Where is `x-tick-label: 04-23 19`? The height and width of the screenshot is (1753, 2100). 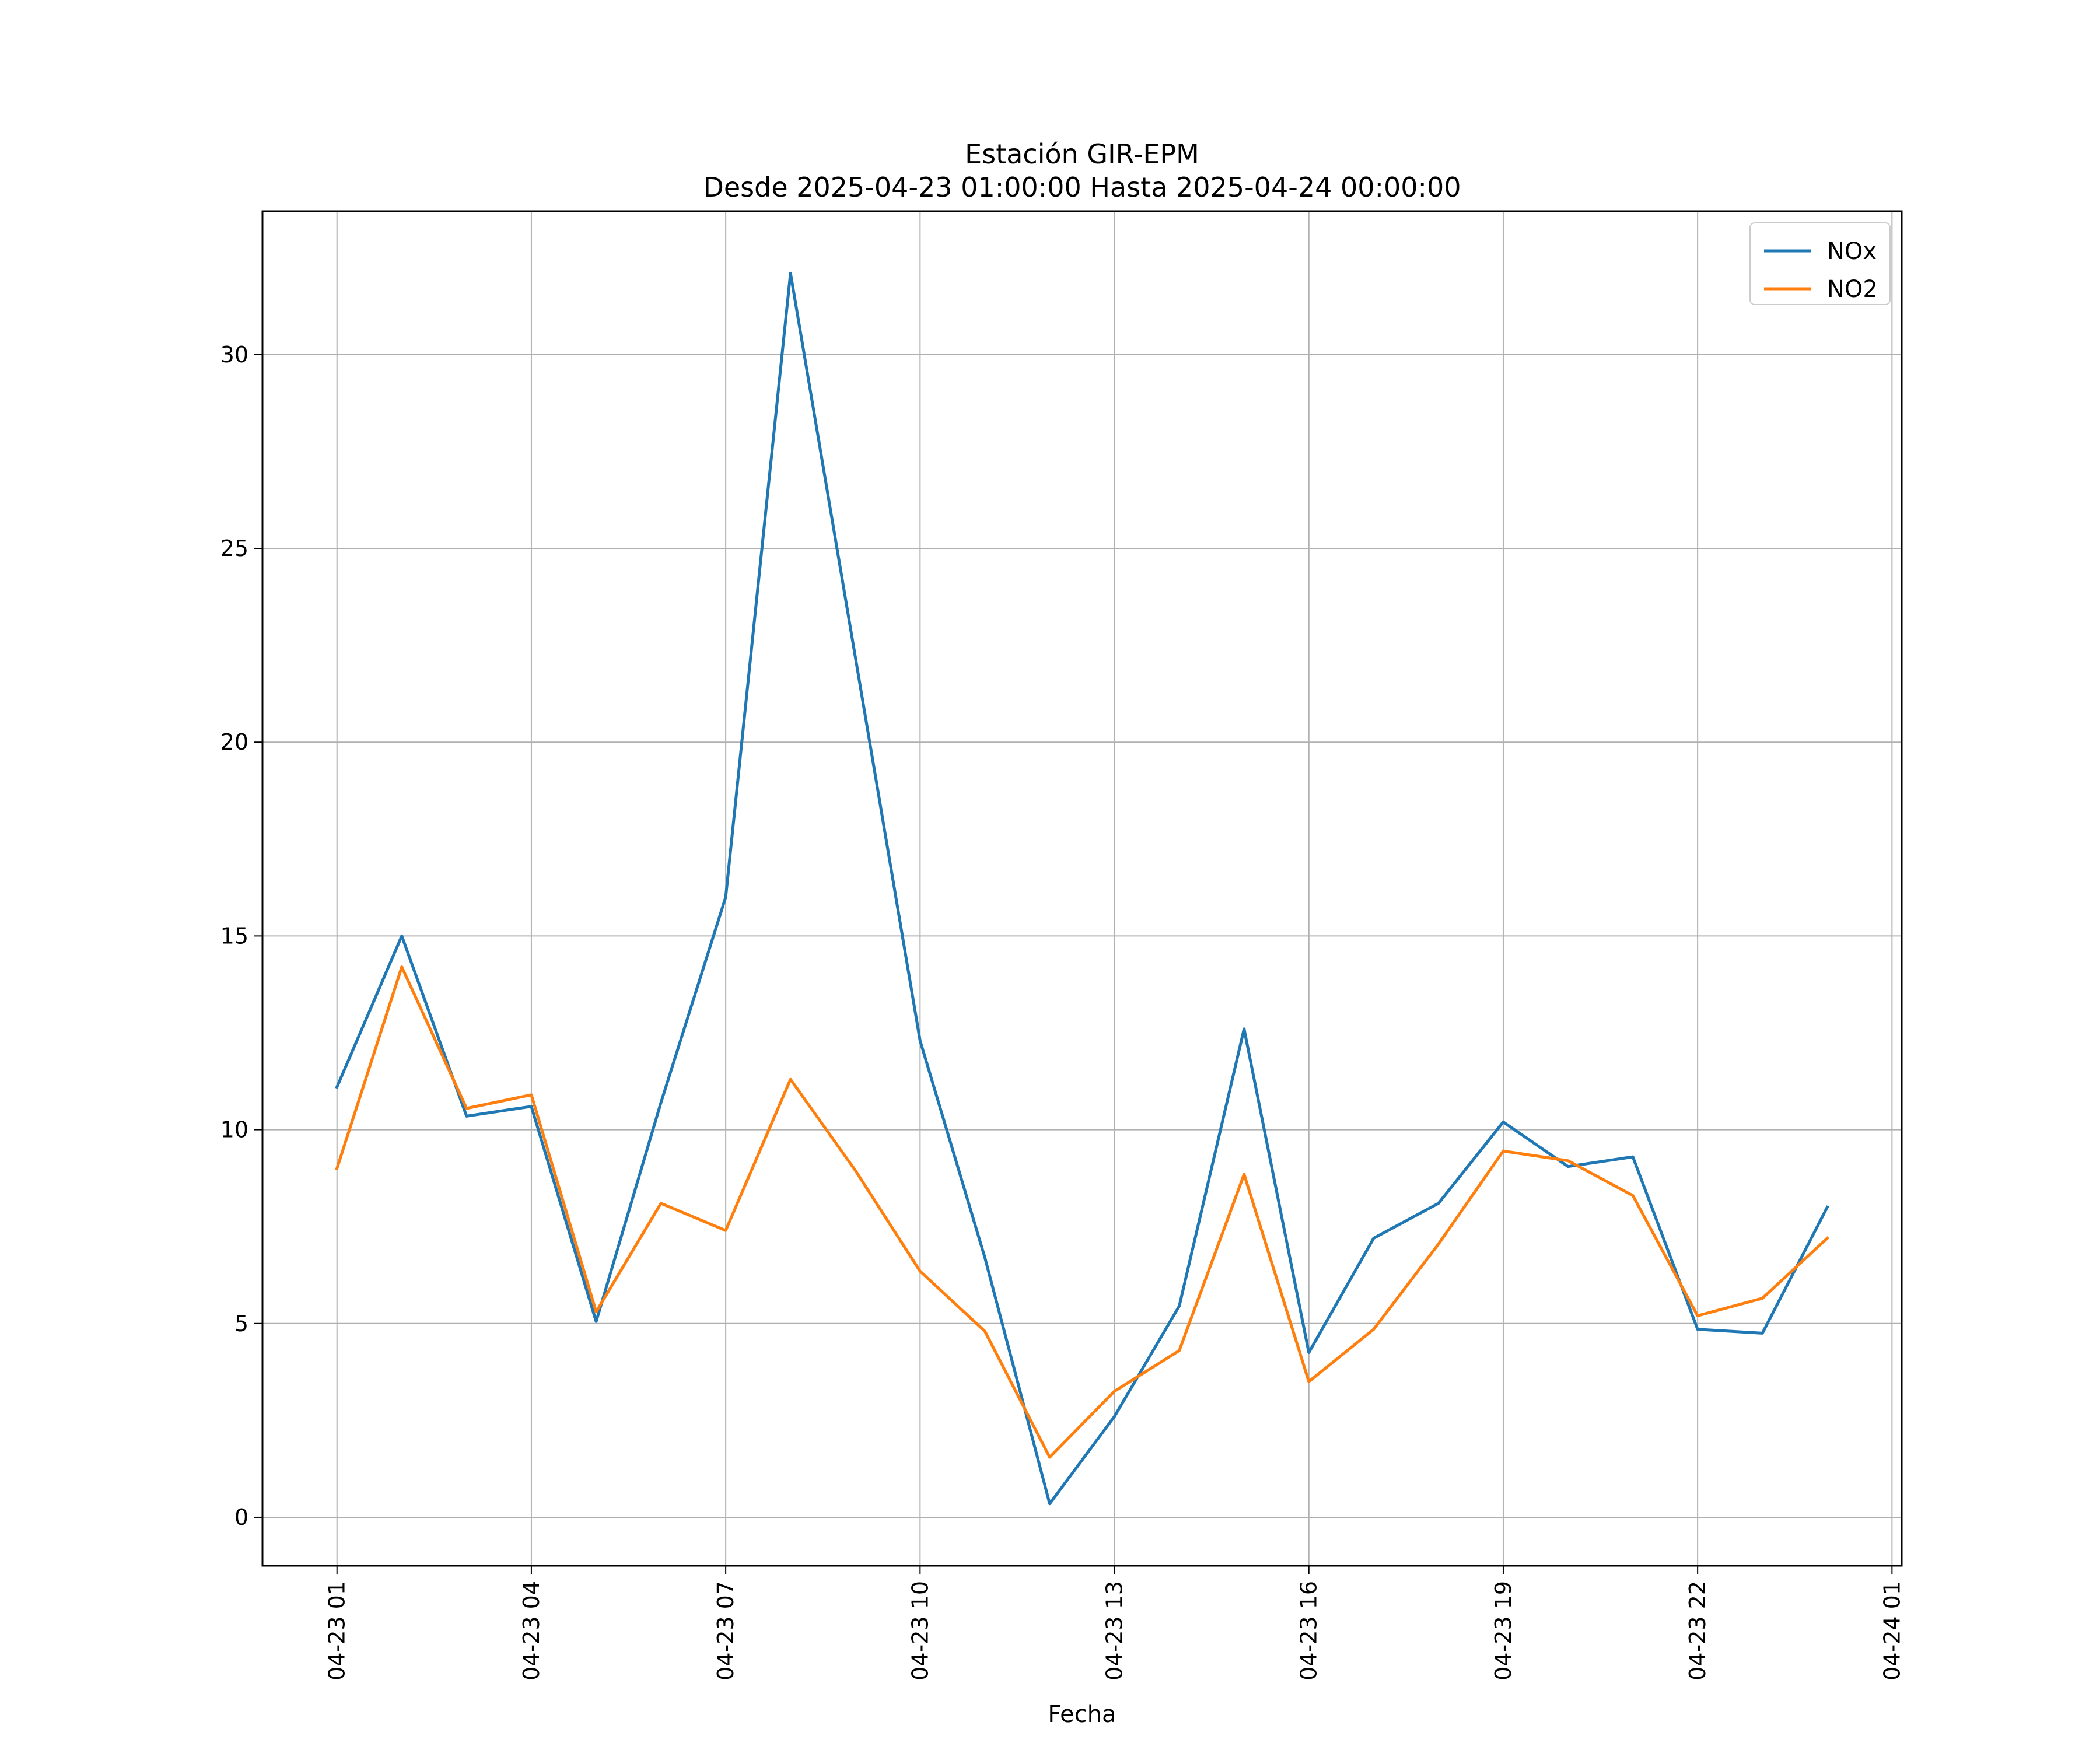
x-tick-label: 04-23 19 is located at coordinates (1503, 1631).